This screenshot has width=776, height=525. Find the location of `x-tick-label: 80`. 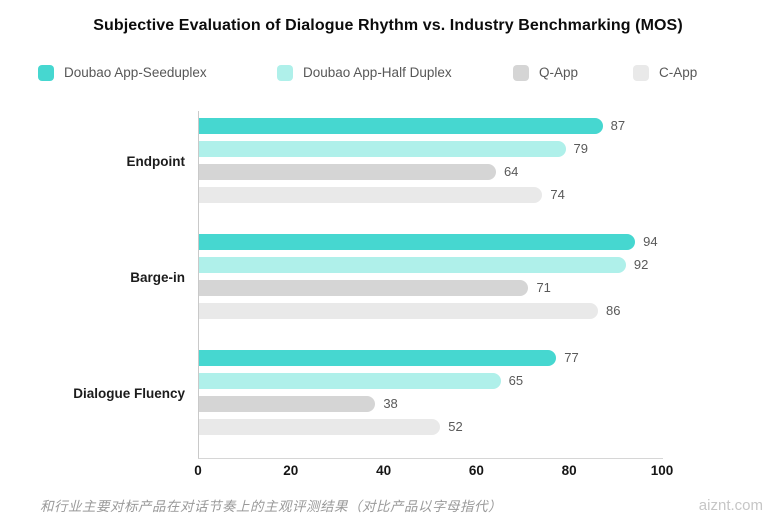

x-tick-label: 80 is located at coordinates (569, 470).